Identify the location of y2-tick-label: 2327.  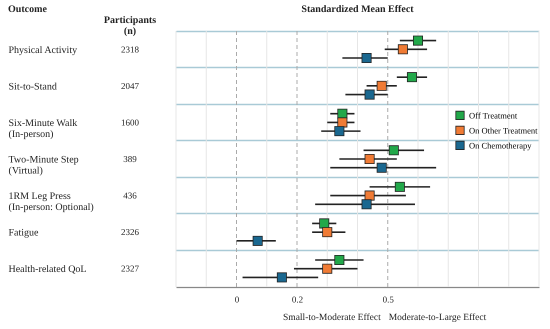
(130, 269).